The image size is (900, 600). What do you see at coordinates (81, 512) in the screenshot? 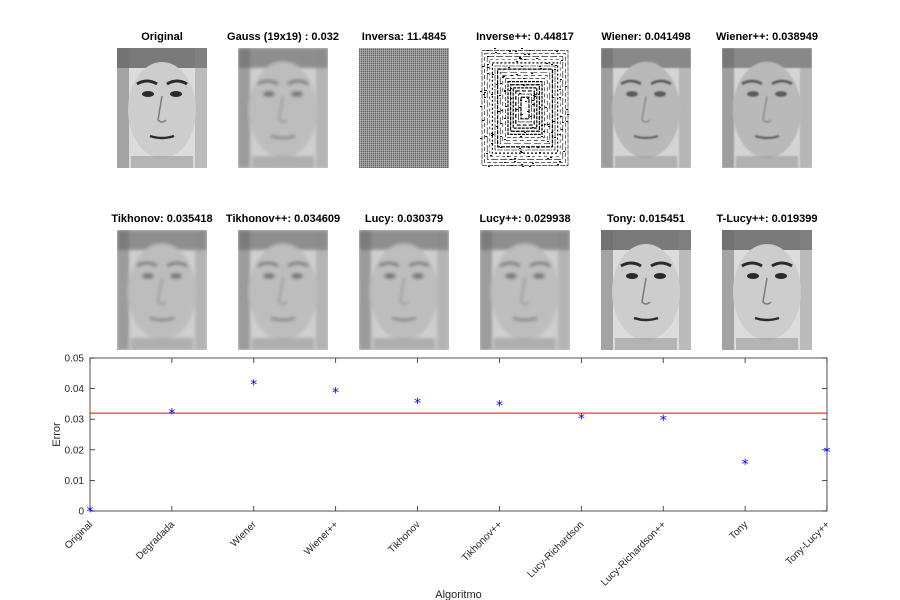
I see `y-tick-label: 0` at bounding box center [81, 512].